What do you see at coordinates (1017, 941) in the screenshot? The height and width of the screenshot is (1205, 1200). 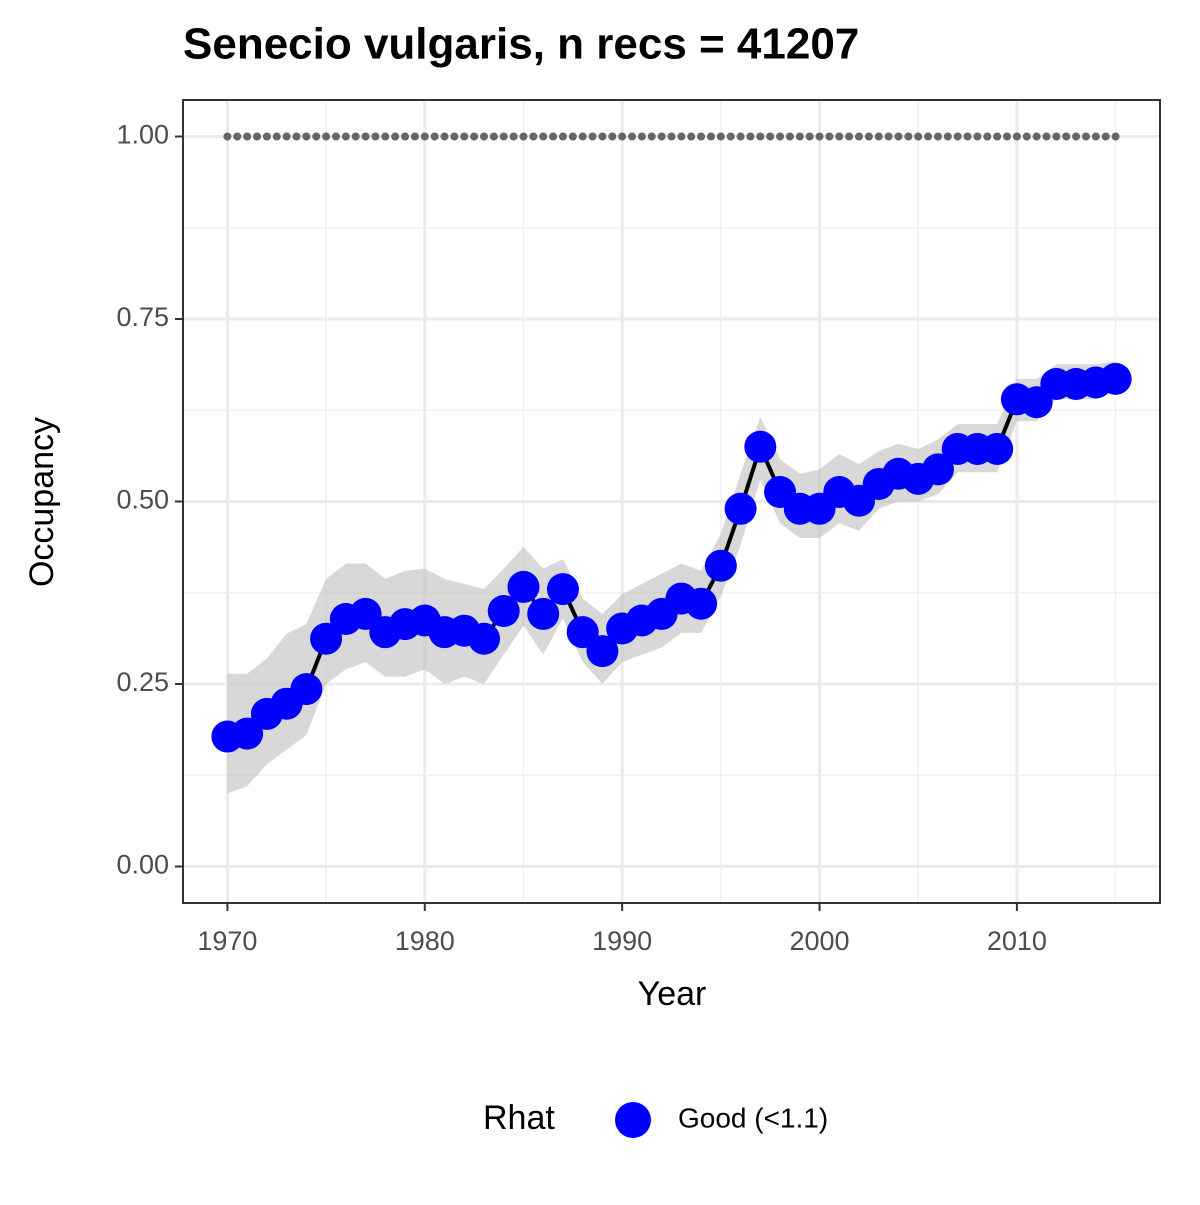 I see `x-tick-label: 2010` at bounding box center [1017, 941].